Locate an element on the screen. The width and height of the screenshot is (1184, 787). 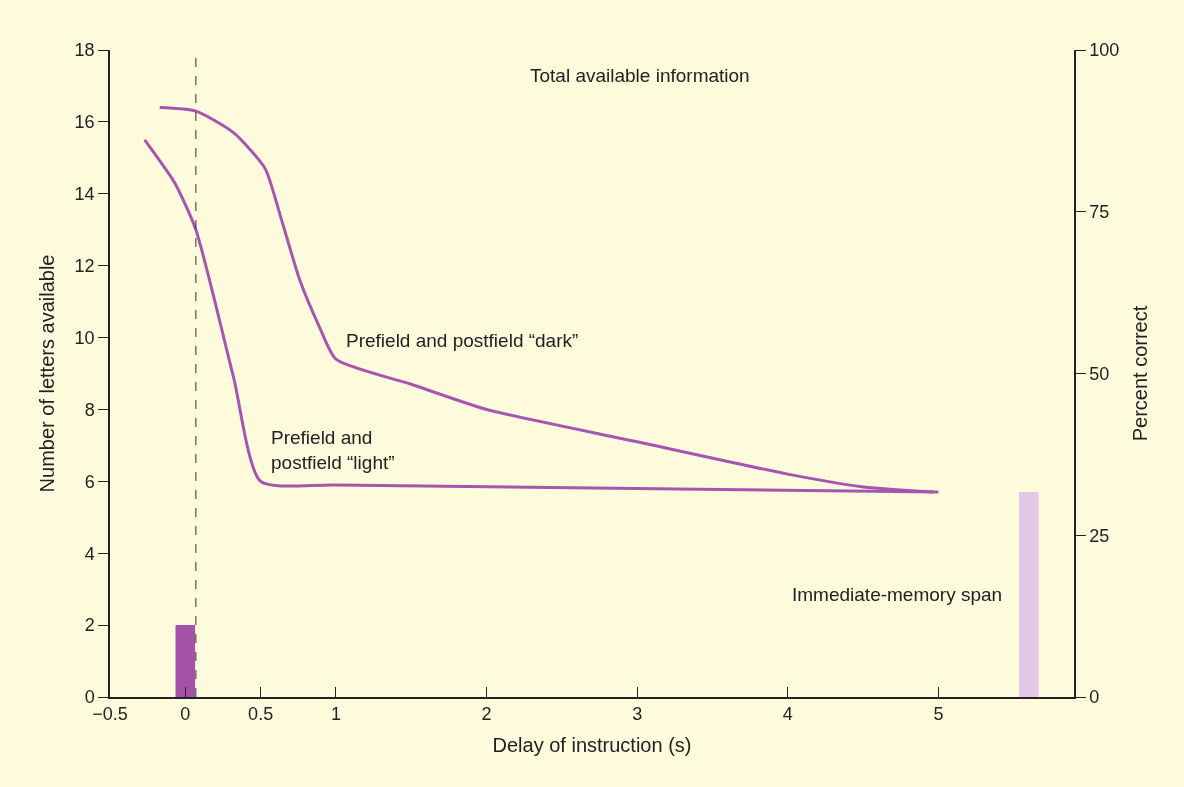
y-tick-label: 6 is located at coordinates (89, 481).